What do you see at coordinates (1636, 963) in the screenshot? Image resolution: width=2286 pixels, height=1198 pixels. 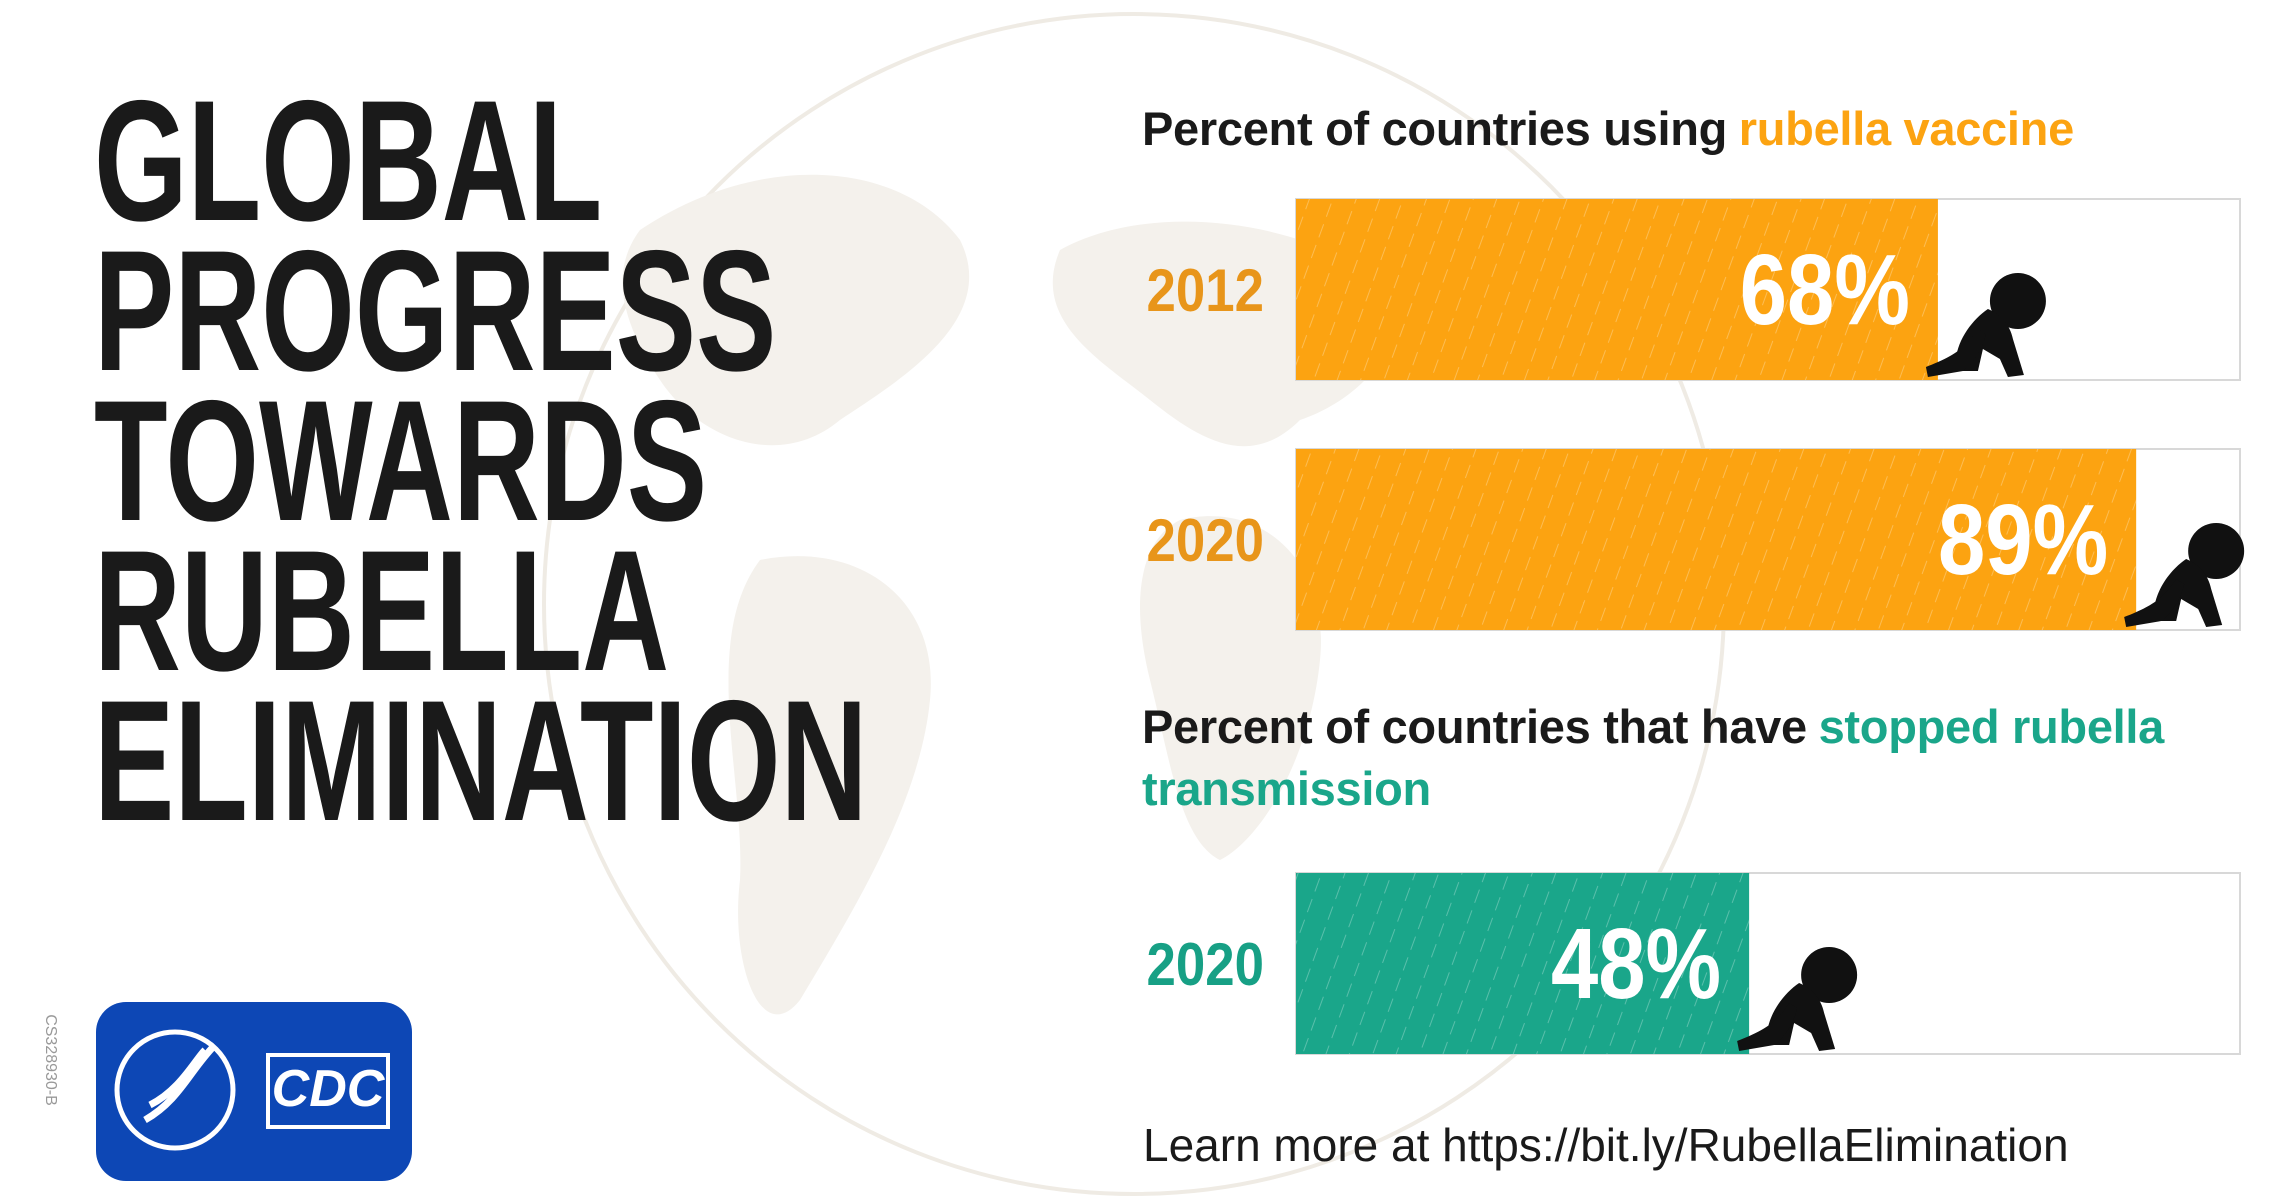 I see `value-label: 48%` at bounding box center [1636, 963].